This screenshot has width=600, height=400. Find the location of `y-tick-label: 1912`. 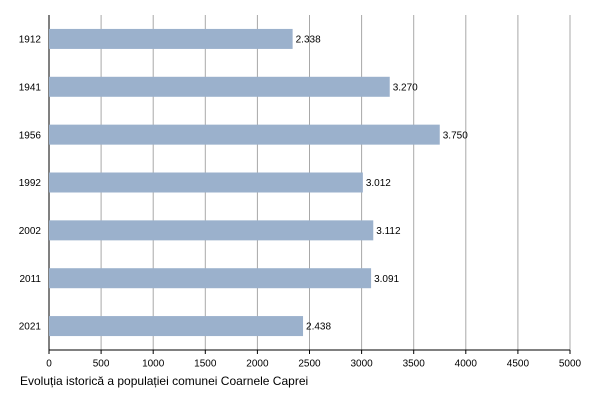

y-tick-label: 1912 is located at coordinates (30, 40).